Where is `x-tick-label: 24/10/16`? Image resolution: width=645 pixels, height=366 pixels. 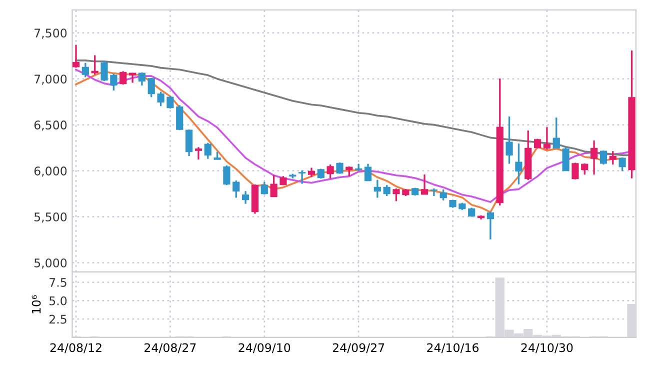 x-tick-label: 24/10/16 is located at coordinates (453, 348).